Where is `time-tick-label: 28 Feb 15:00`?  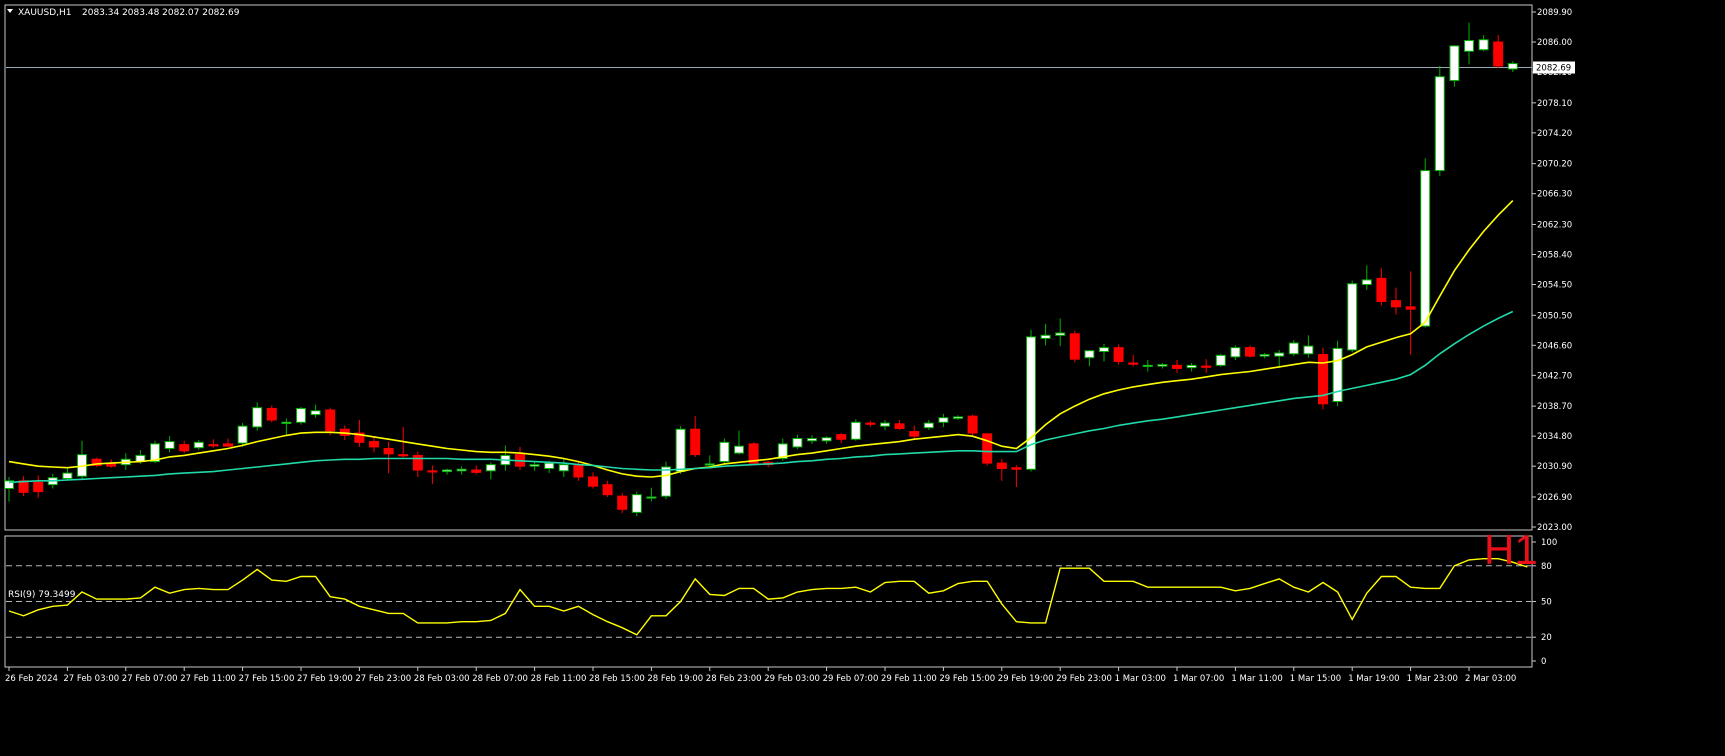 time-tick-label: 28 Feb 15:00 is located at coordinates (617, 679).